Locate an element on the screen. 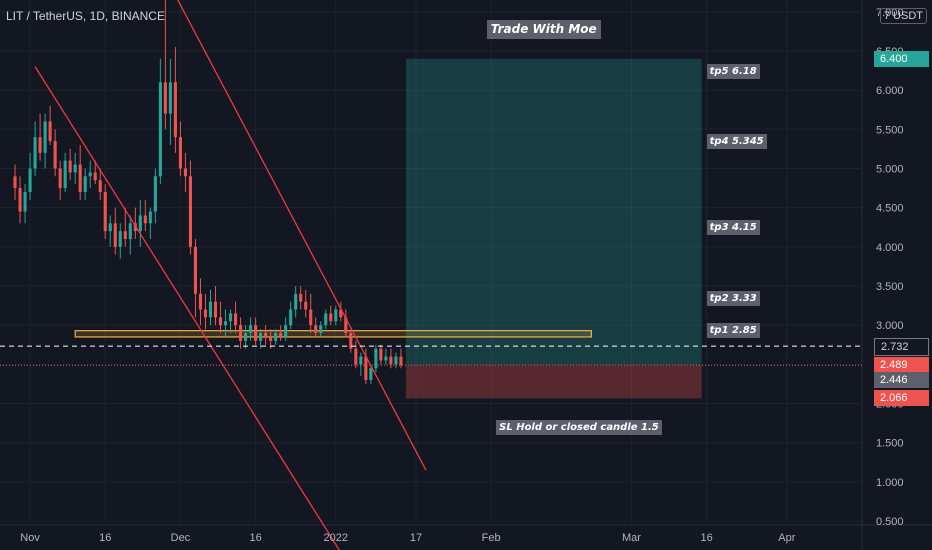 The image size is (932, 550). price-axis-label: 2.446 is located at coordinates (901, 380).